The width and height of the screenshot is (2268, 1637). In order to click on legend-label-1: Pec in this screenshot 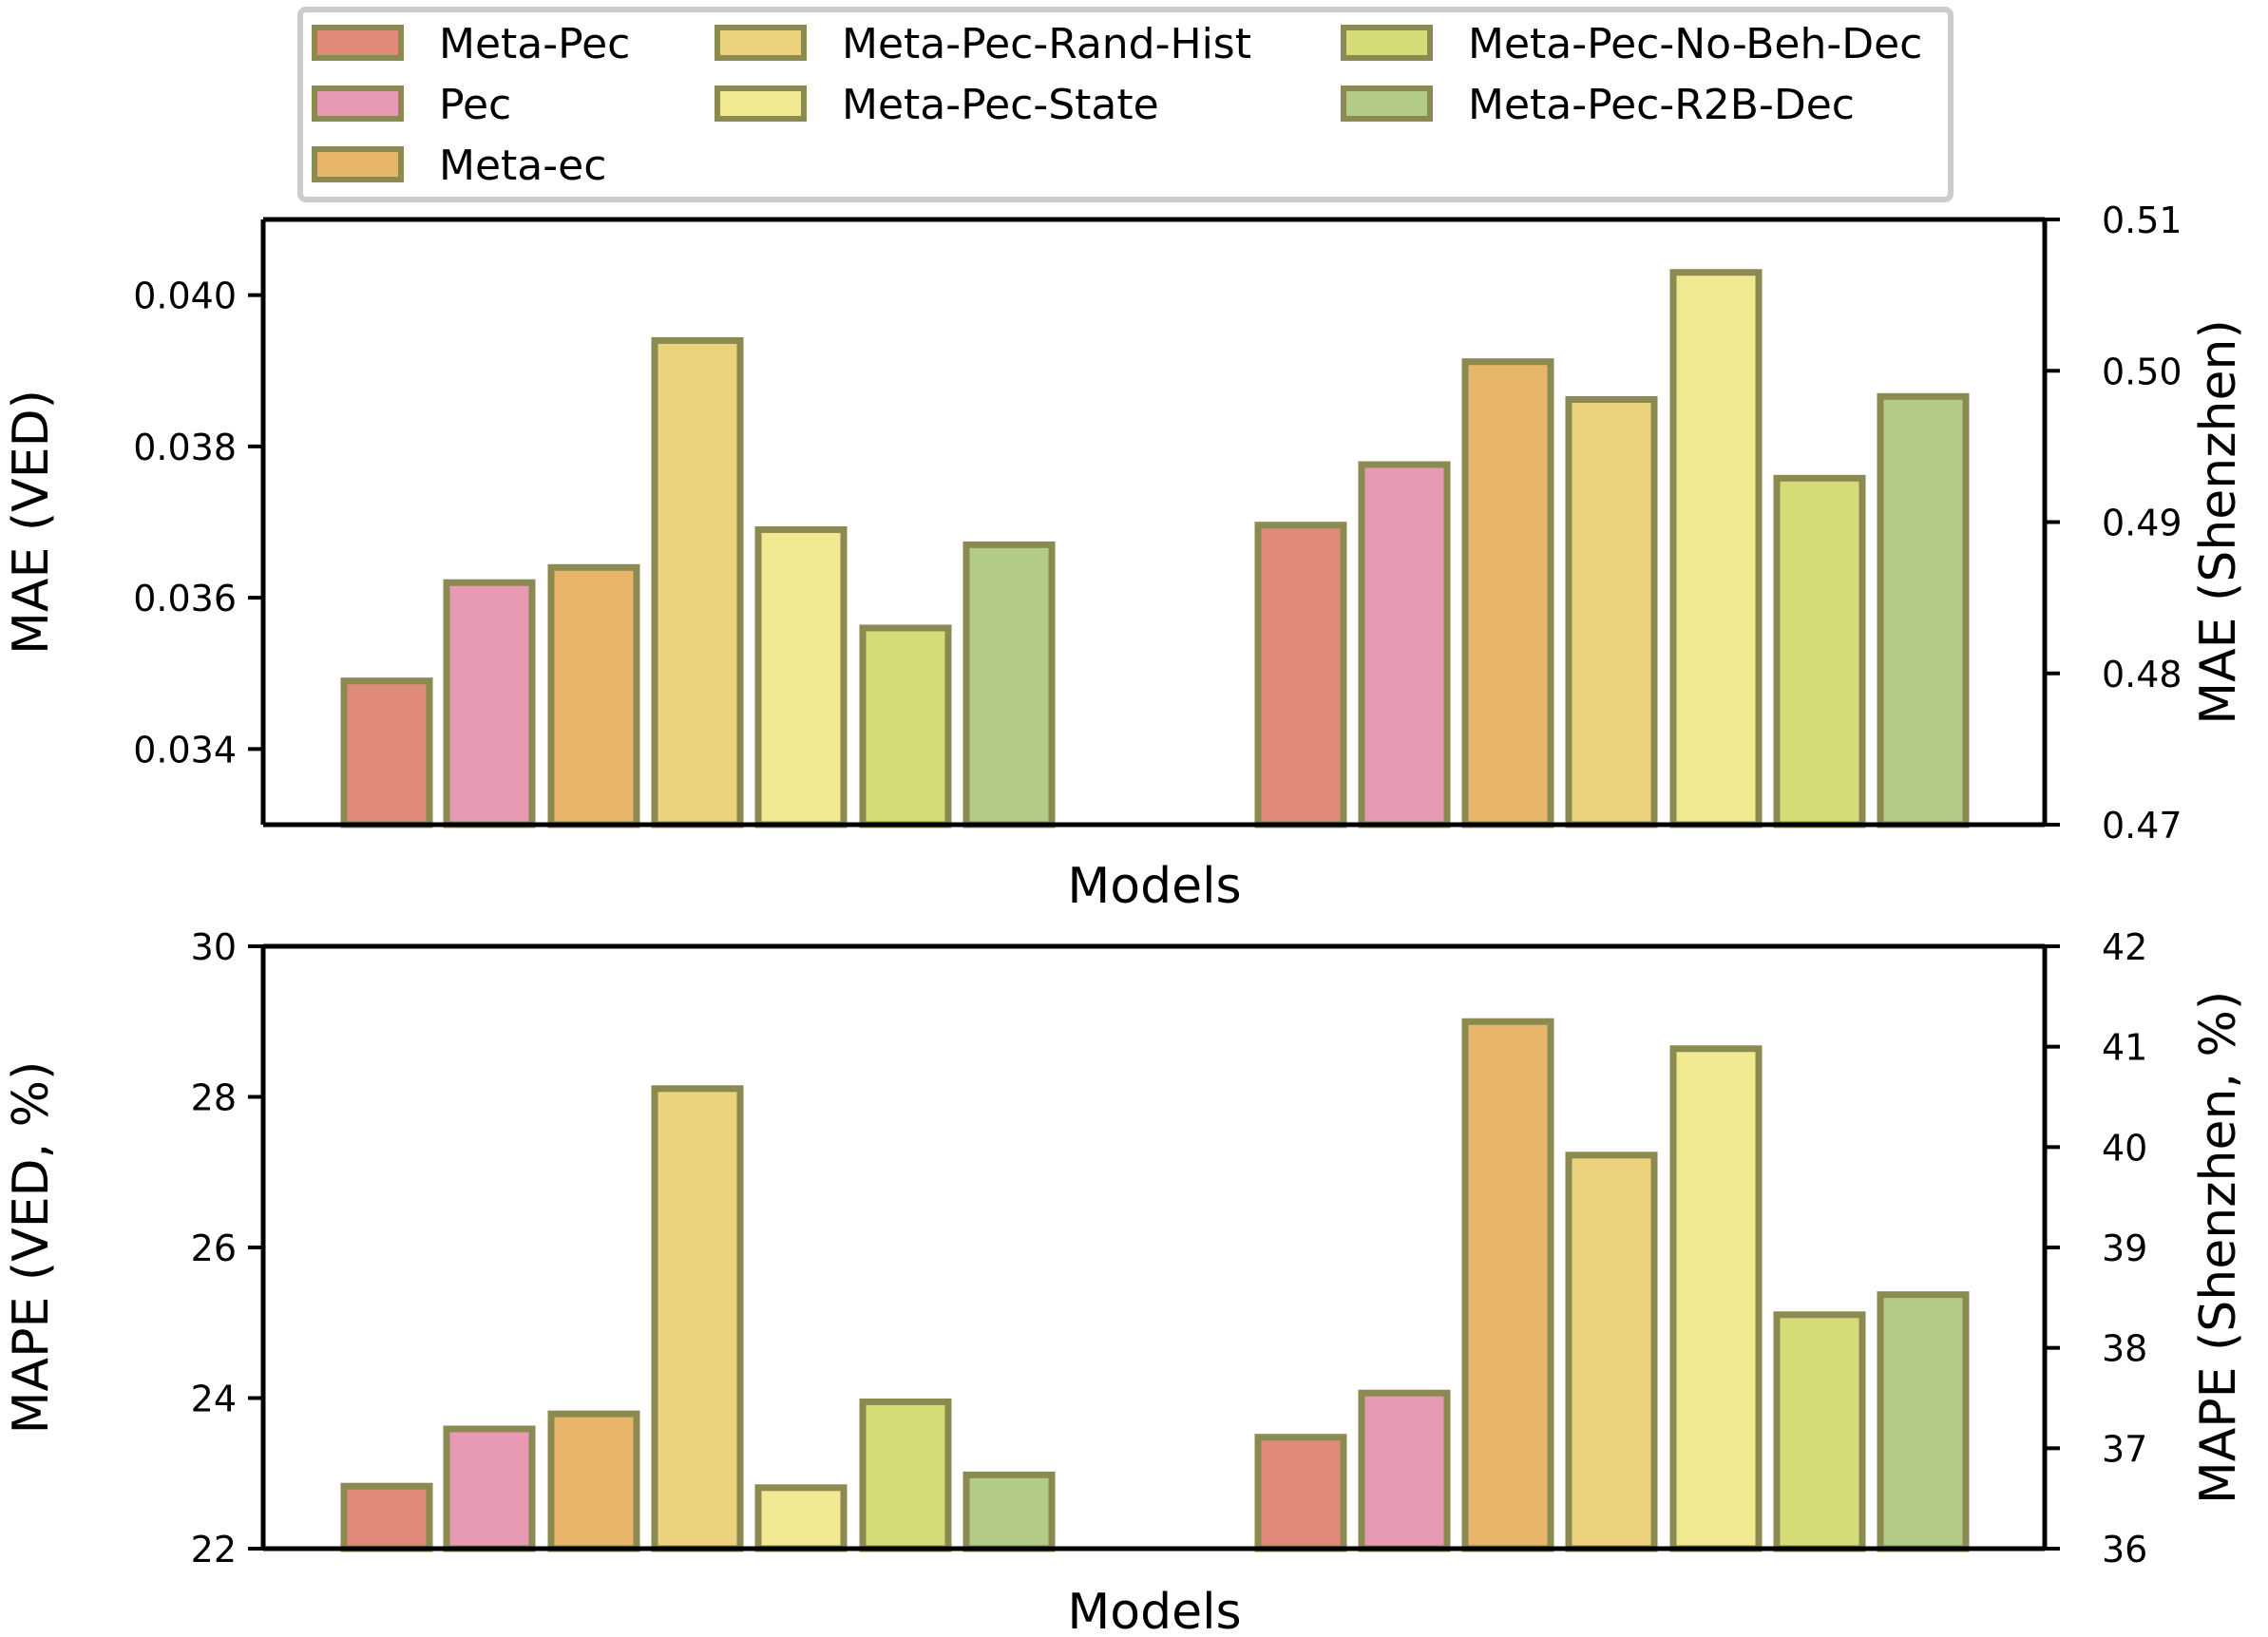, I will do `click(475, 105)`.